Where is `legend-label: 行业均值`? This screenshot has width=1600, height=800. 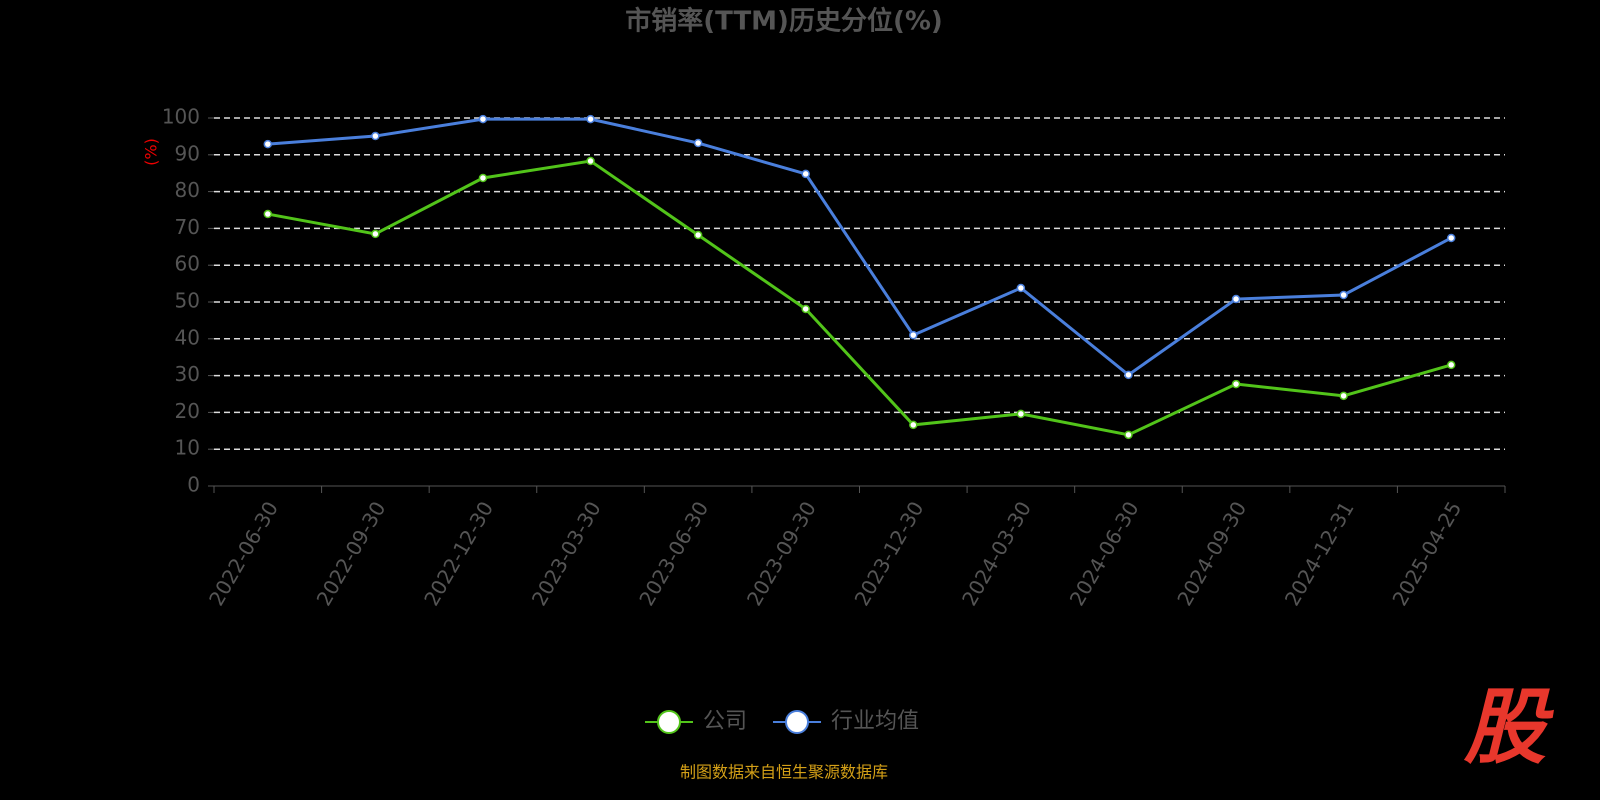 legend-label: 行业均值 is located at coordinates (875, 721).